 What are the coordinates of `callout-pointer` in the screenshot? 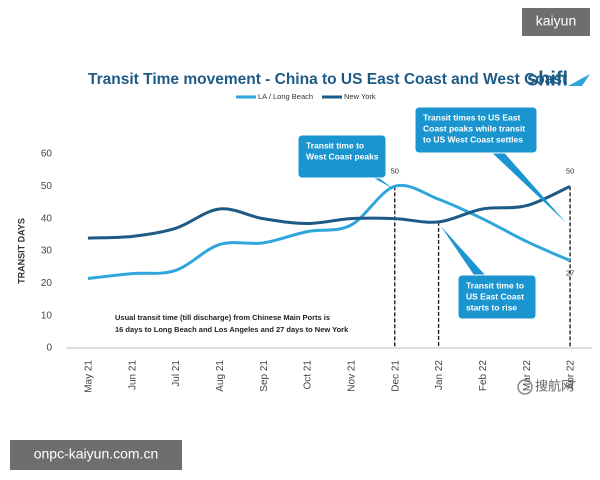 It's located at (517, 176).